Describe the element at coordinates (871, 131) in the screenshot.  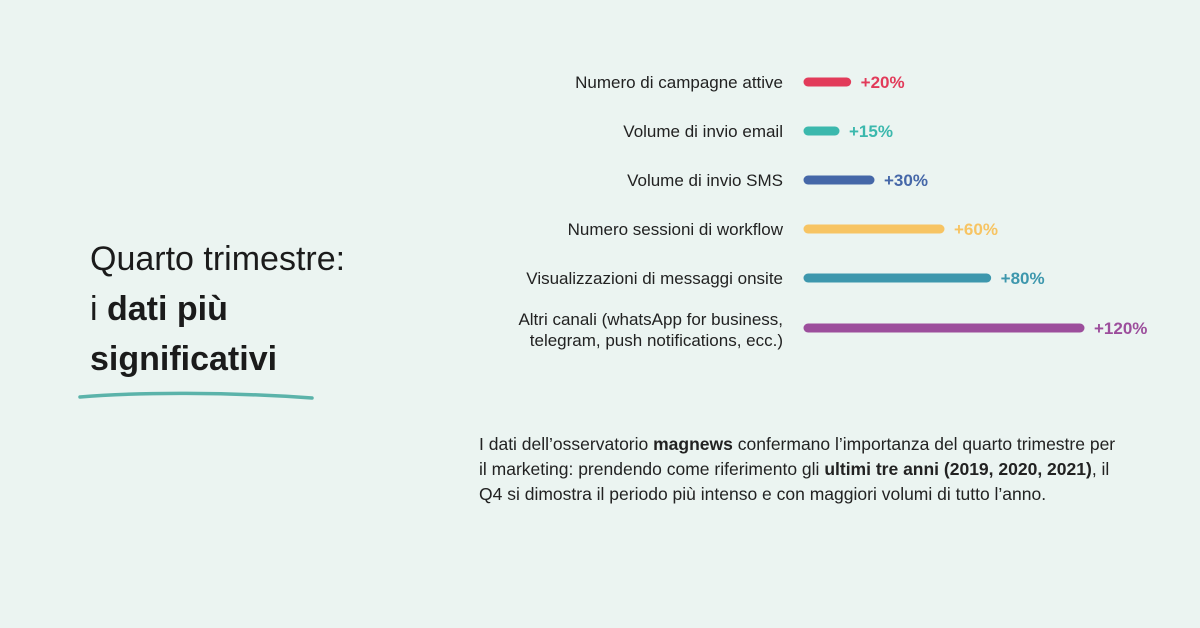
I see `value-label-2: +15%` at that location.